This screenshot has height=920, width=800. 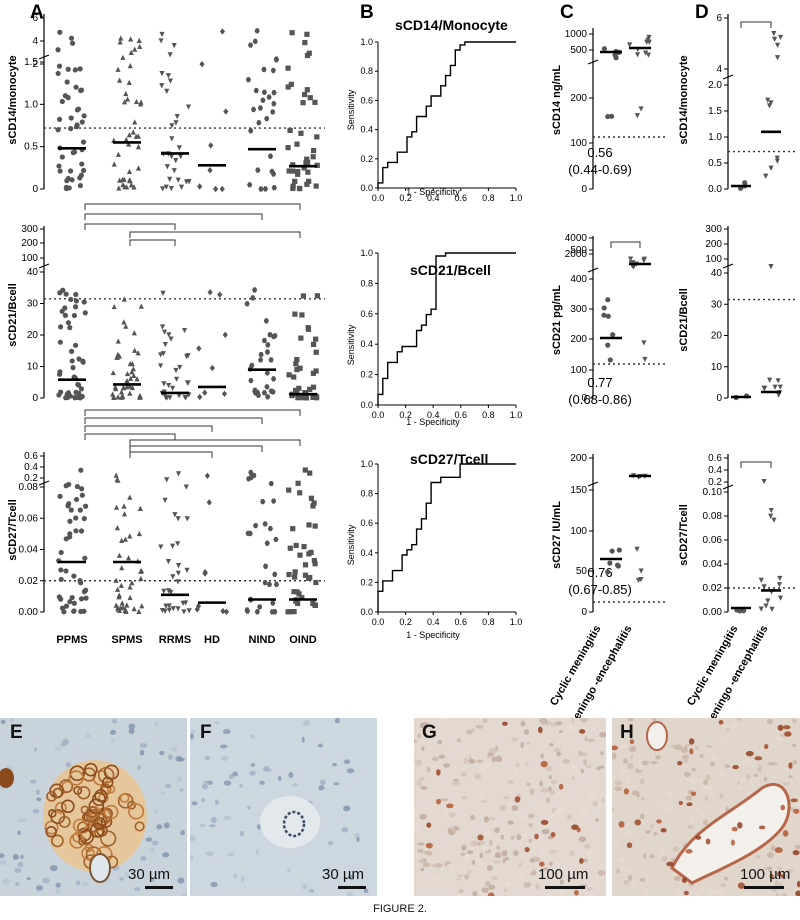 I want to click on e-stained-cell, so click(x=139, y=826).